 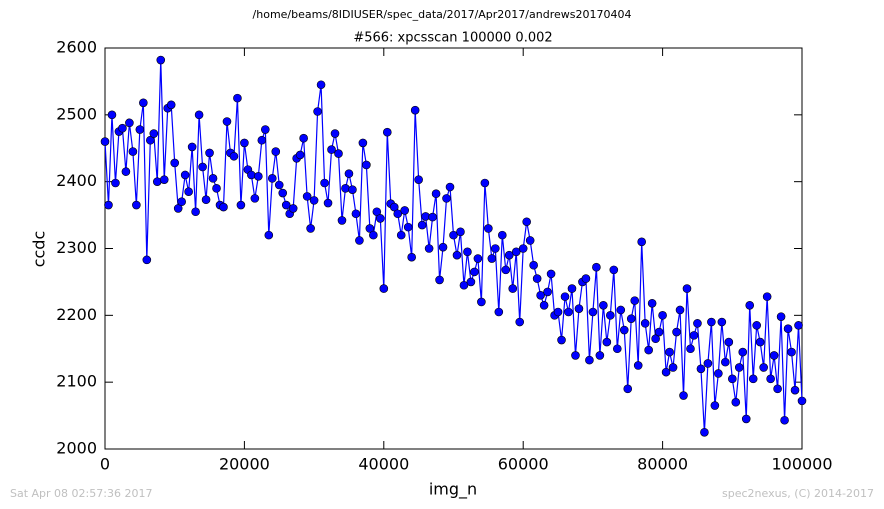 What do you see at coordinates (76, 314) in the screenshot?
I see `y-tick-label: 2200` at bounding box center [76, 314].